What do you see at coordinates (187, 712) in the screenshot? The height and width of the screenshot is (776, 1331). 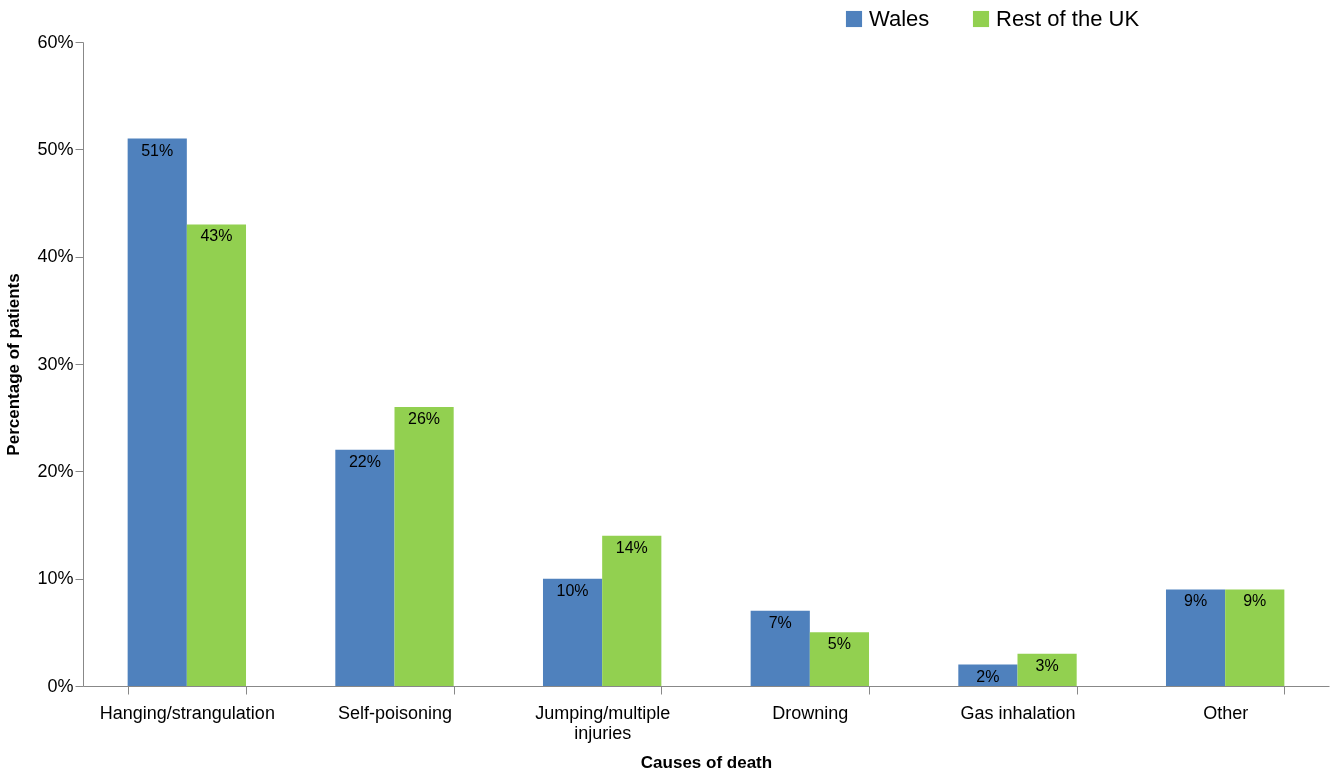 I see `x-tick-label: Hanging/strangulation` at bounding box center [187, 712].